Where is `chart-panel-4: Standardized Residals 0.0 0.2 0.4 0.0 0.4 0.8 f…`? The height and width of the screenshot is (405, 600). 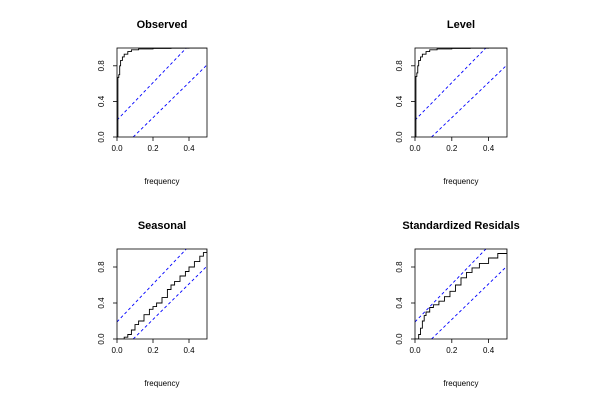 chart-panel-4: Standardized Residals 0.0 0.2 0.4 0.0 0.4 0.8 f… is located at coordinates (457, 304).